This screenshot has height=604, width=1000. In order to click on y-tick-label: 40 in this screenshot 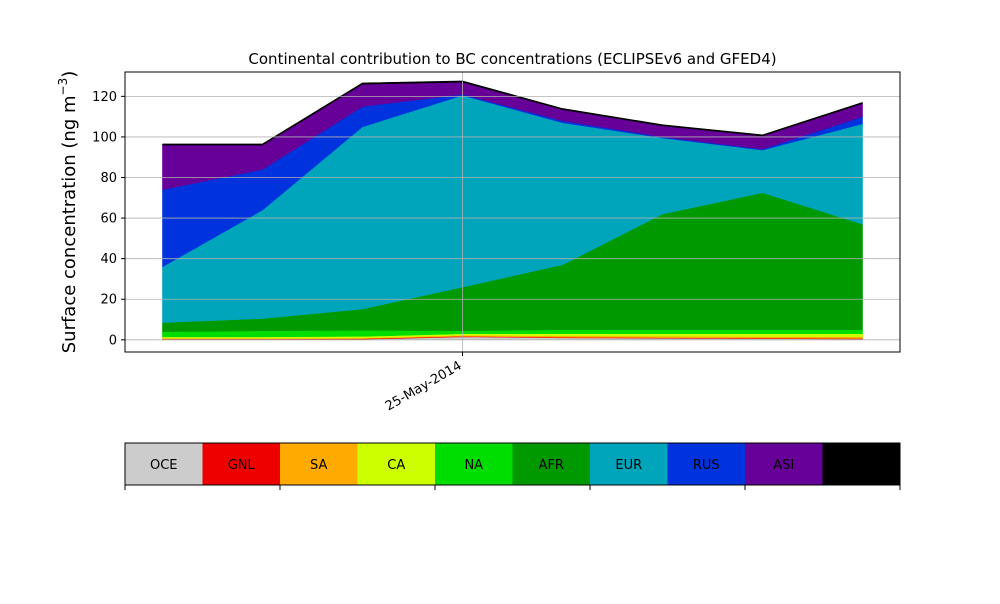, I will do `click(108, 259)`.